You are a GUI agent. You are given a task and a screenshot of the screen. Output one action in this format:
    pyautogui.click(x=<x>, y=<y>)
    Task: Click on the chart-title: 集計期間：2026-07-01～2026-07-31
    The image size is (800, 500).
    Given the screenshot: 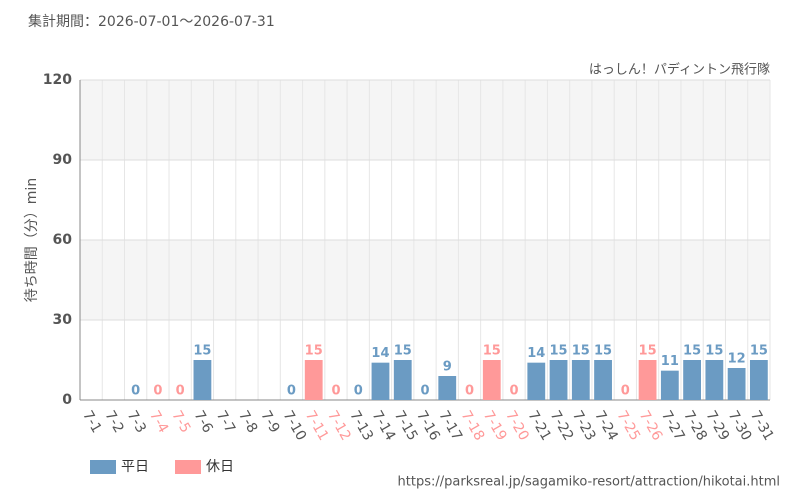 What is the action you would take?
    pyautogui.click(x=151, y=21)
    